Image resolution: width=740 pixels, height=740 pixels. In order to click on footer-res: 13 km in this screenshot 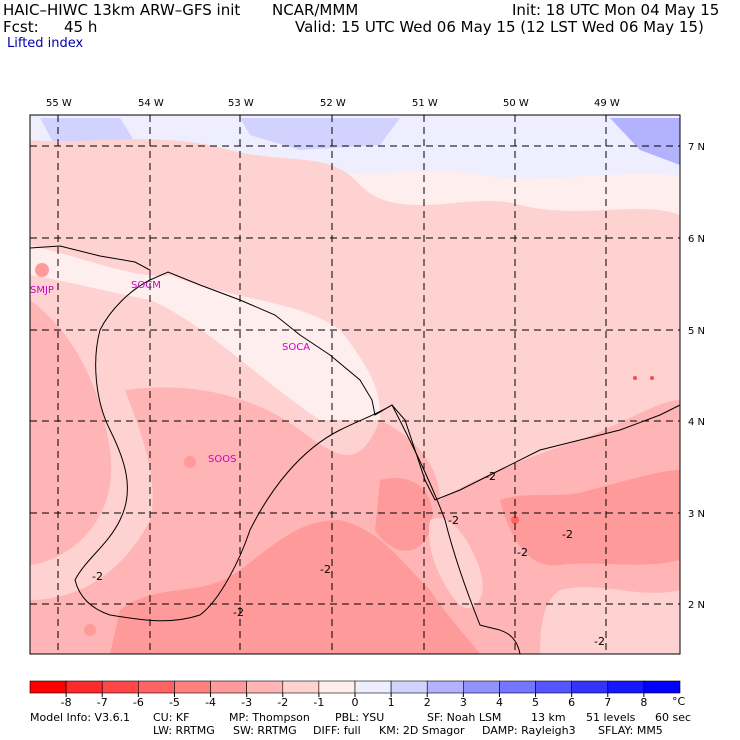, I will do `click(548, 717)`.